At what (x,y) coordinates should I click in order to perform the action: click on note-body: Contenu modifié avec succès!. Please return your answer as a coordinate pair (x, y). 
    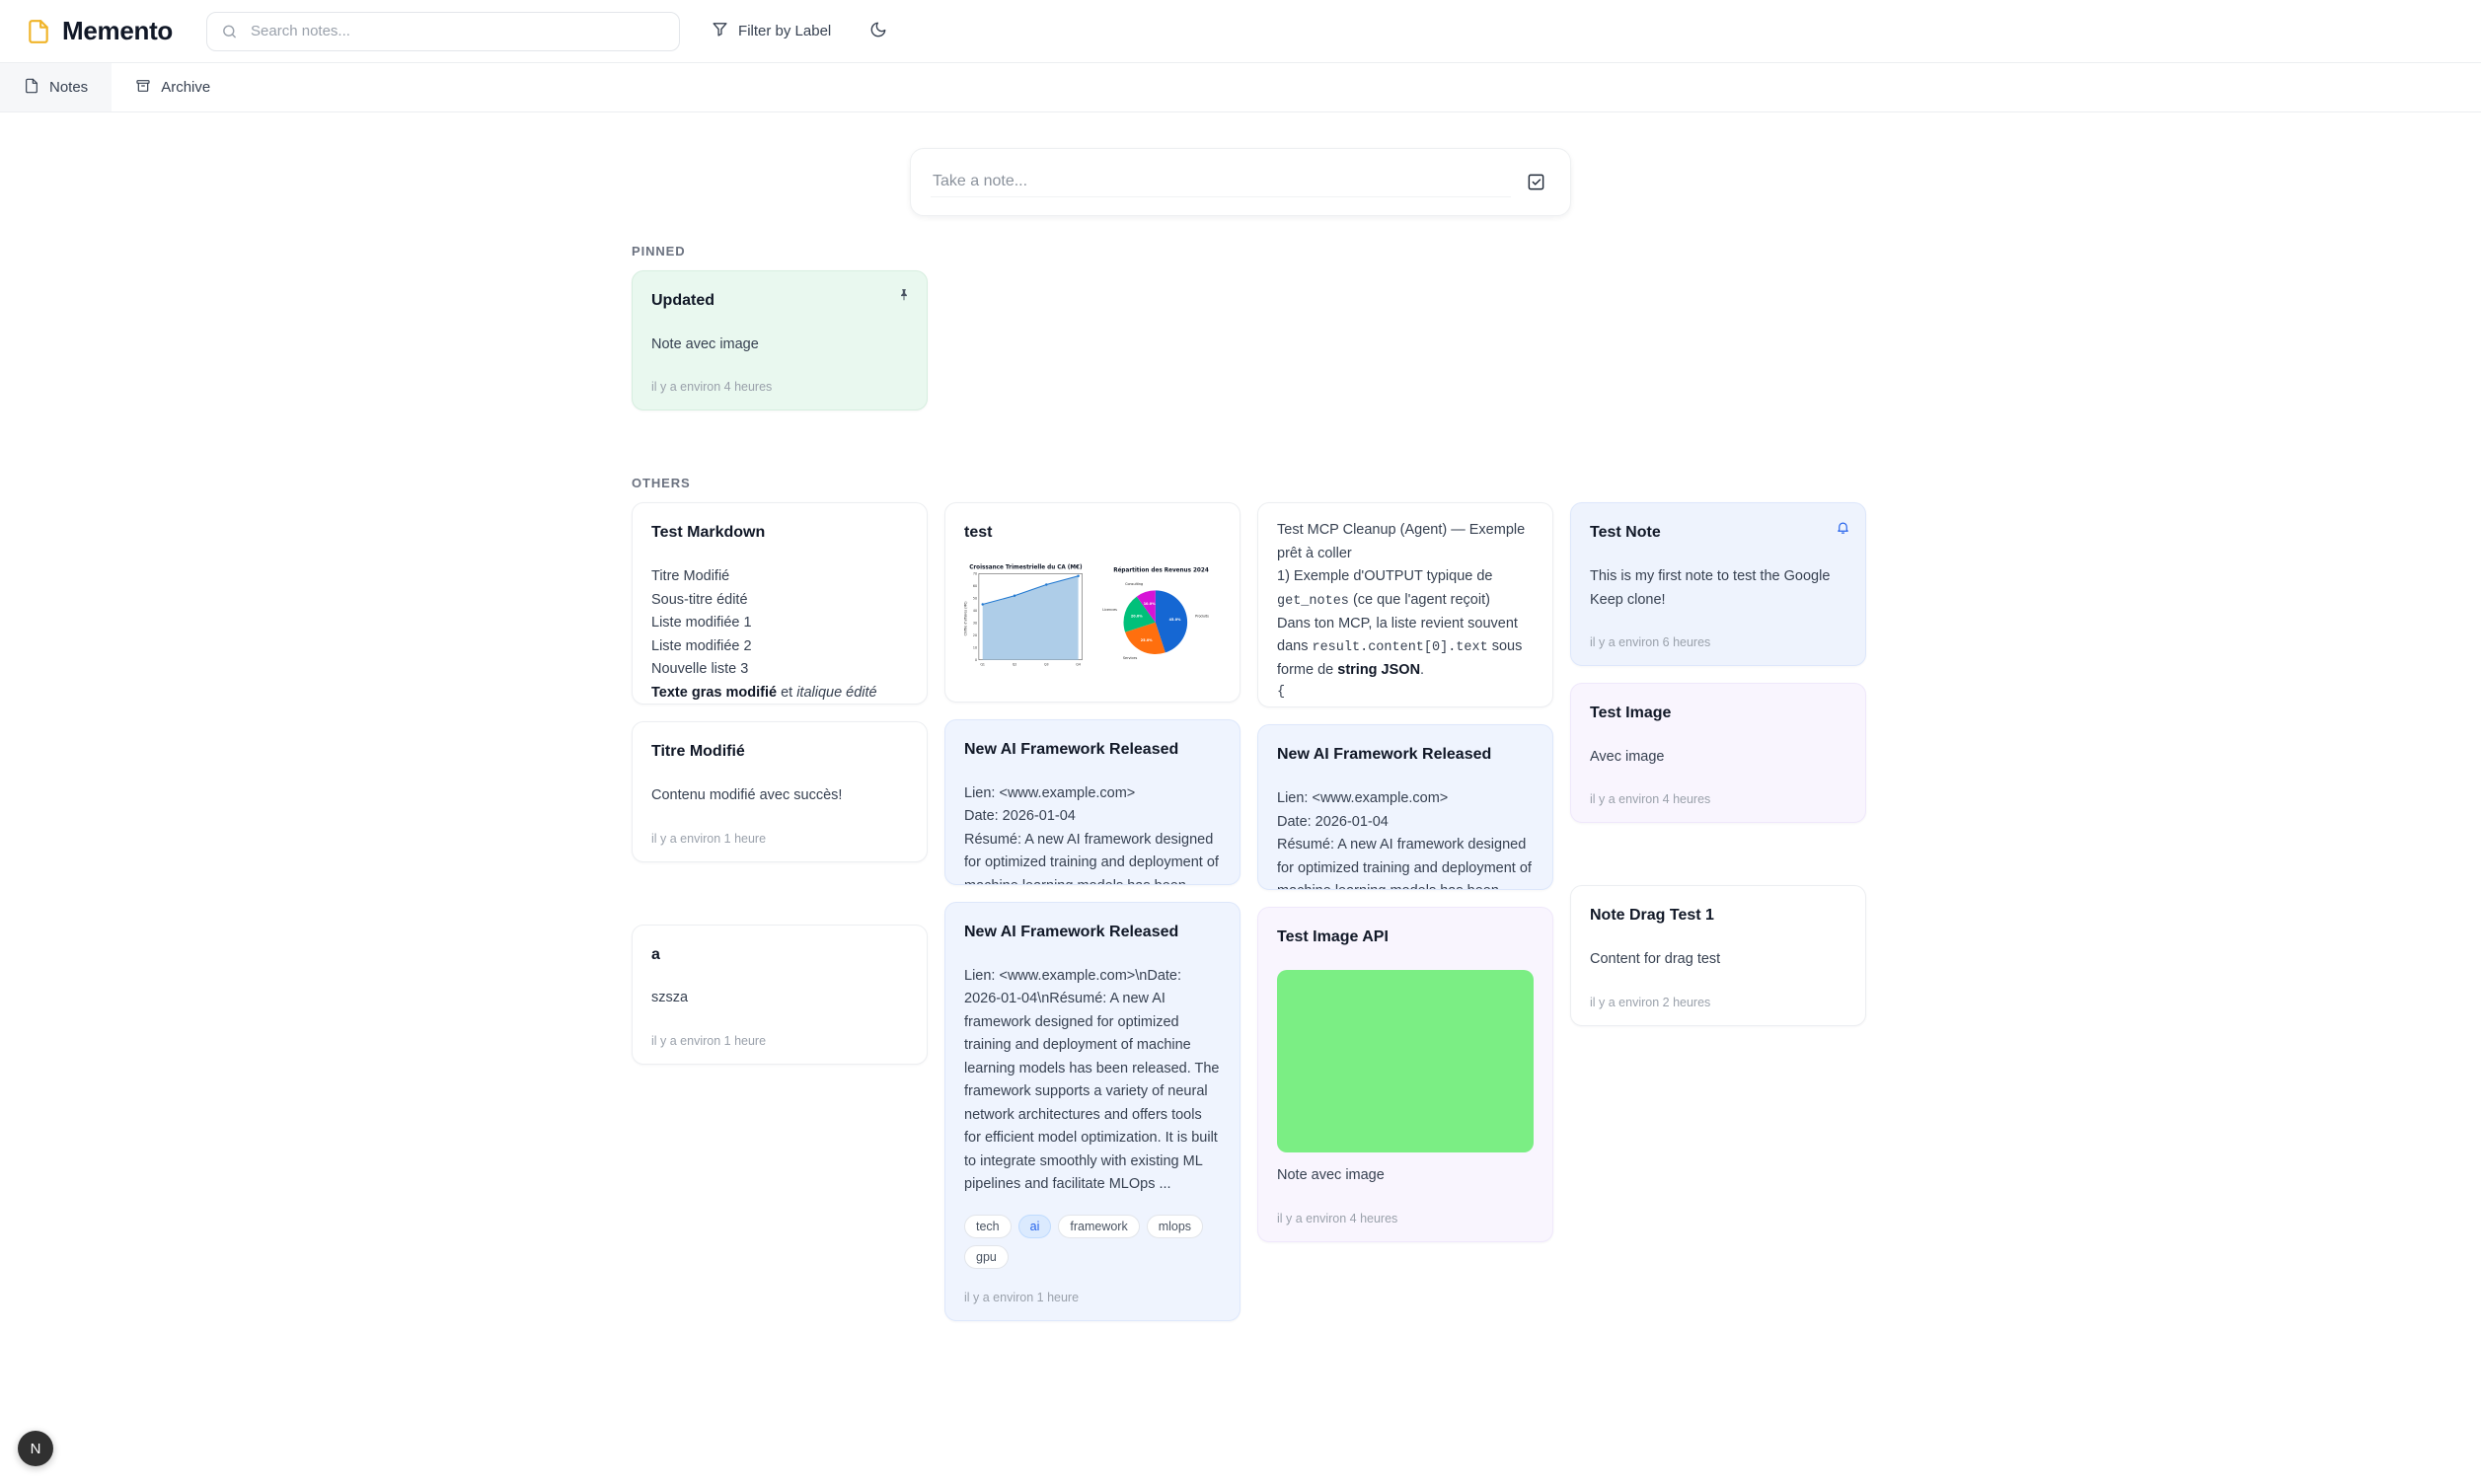
    Looking at the image, I should click on (747, 795).